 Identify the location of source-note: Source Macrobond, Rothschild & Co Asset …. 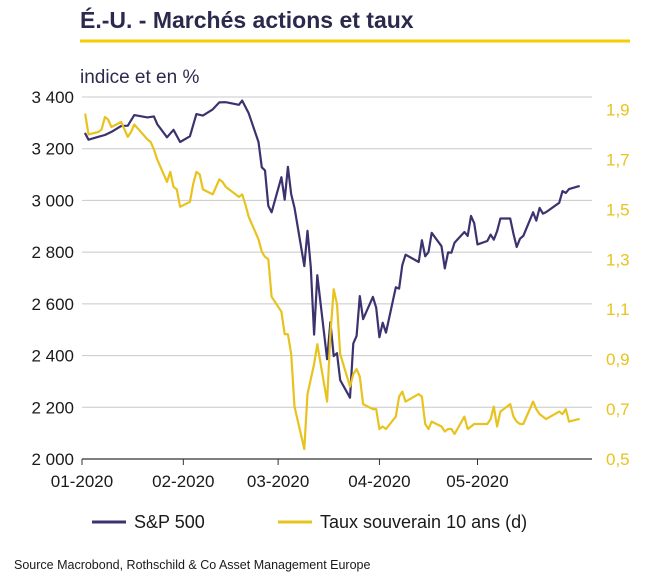
(192, 565).